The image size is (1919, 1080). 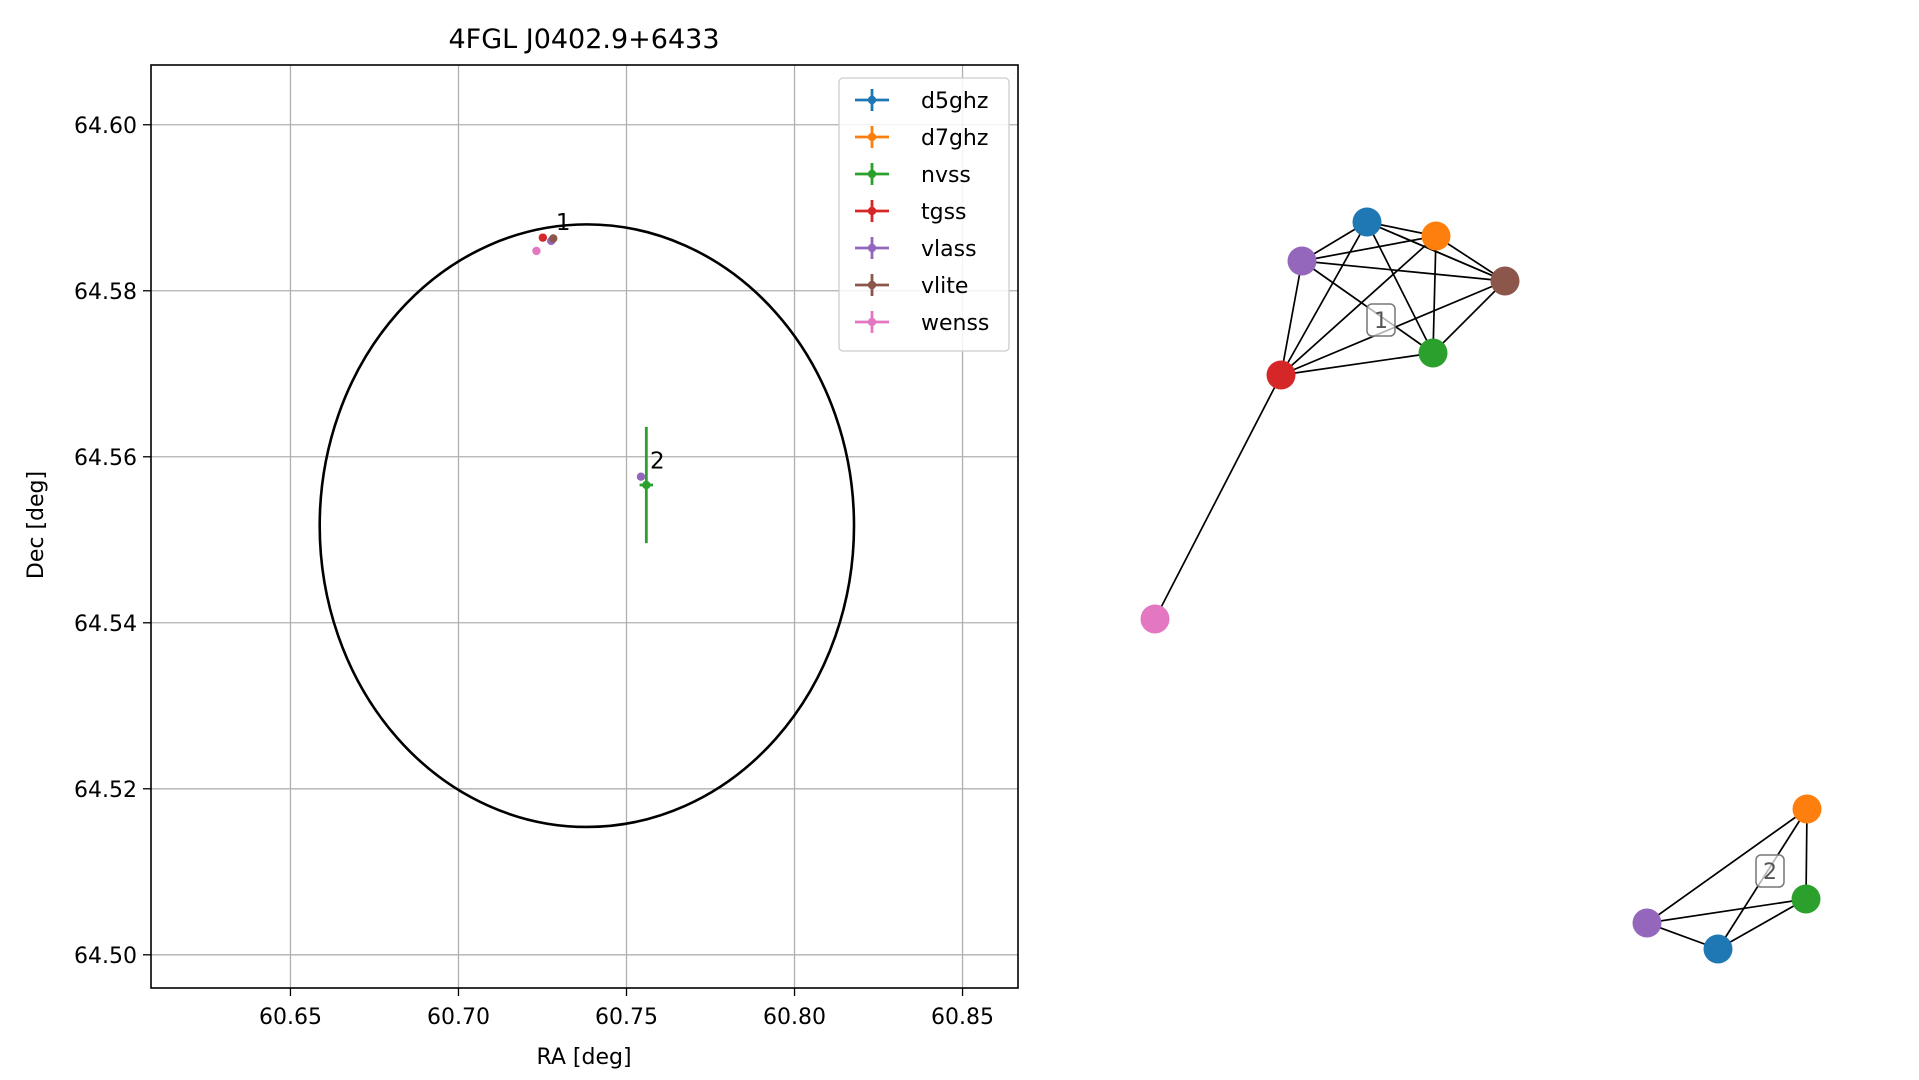 I want to click on x-tick-label: 60.85, so click(x=962, y=1017).